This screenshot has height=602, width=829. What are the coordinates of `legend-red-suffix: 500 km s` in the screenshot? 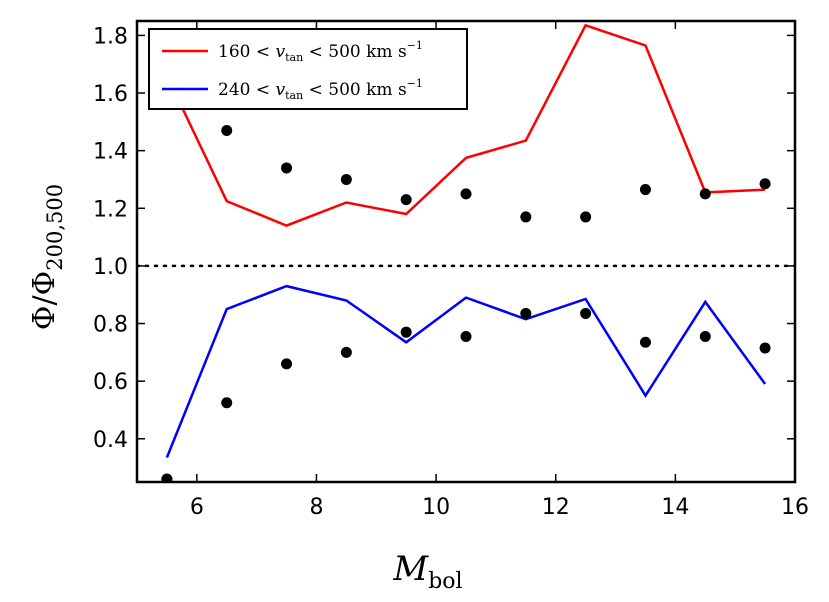 It's located at (367, 52).